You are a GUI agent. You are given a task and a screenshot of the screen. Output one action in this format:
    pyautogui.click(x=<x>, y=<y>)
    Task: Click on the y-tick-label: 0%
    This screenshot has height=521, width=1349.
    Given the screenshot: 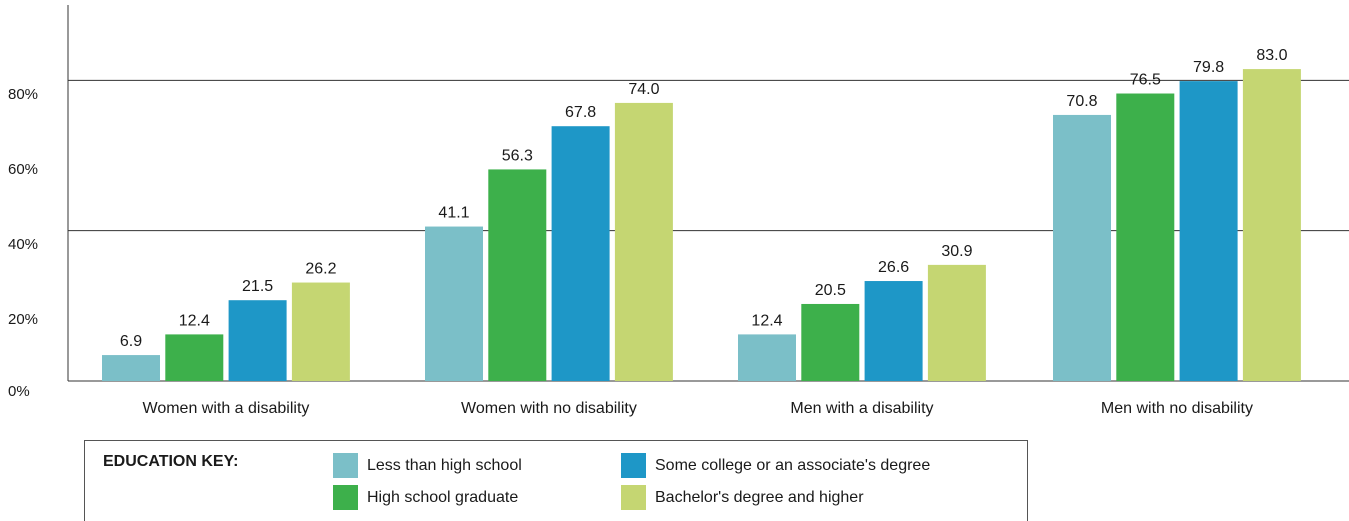 What is the action you would take?
    pyautogui.click(x=19, y=391)
    